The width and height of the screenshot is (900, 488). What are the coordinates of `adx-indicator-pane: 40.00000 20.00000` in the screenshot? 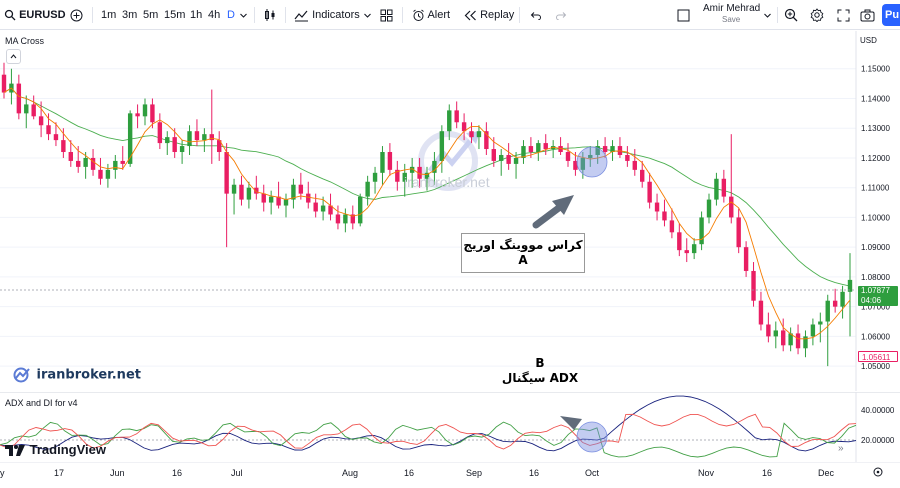 It's located at (450, 427).